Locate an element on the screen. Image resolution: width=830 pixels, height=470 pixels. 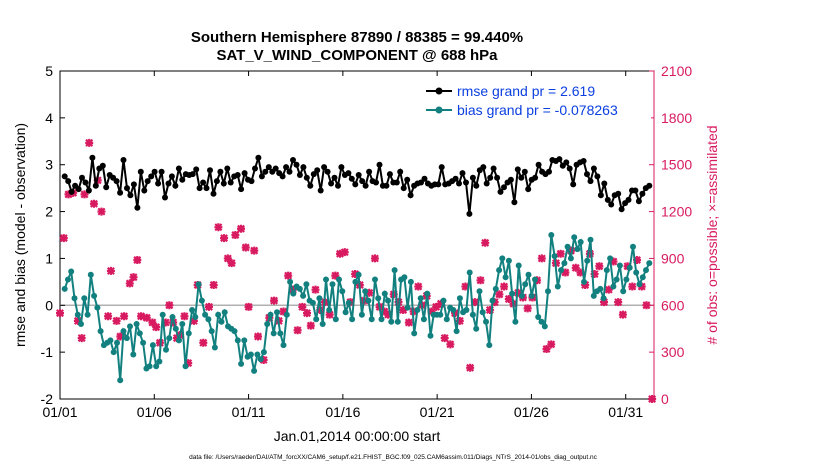
x-tick-label: 01/01 is located at coordinates (59, 412).